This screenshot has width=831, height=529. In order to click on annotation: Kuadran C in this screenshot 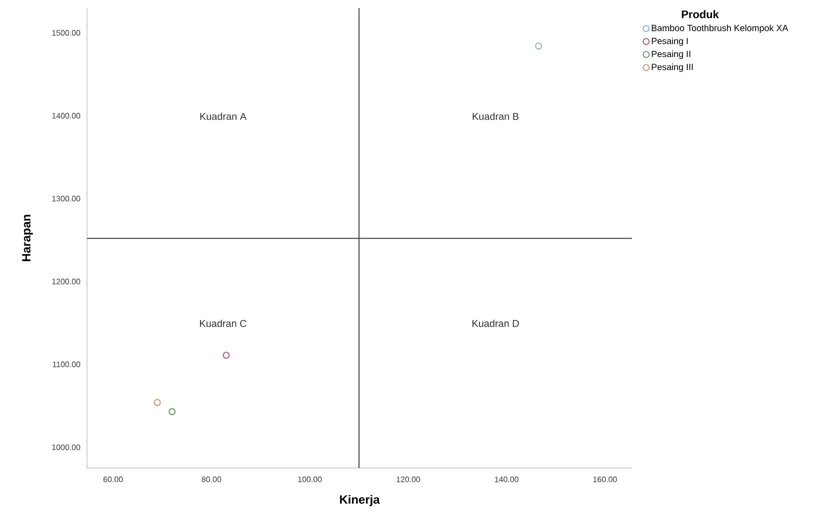, I will do `click(223, 323)`.